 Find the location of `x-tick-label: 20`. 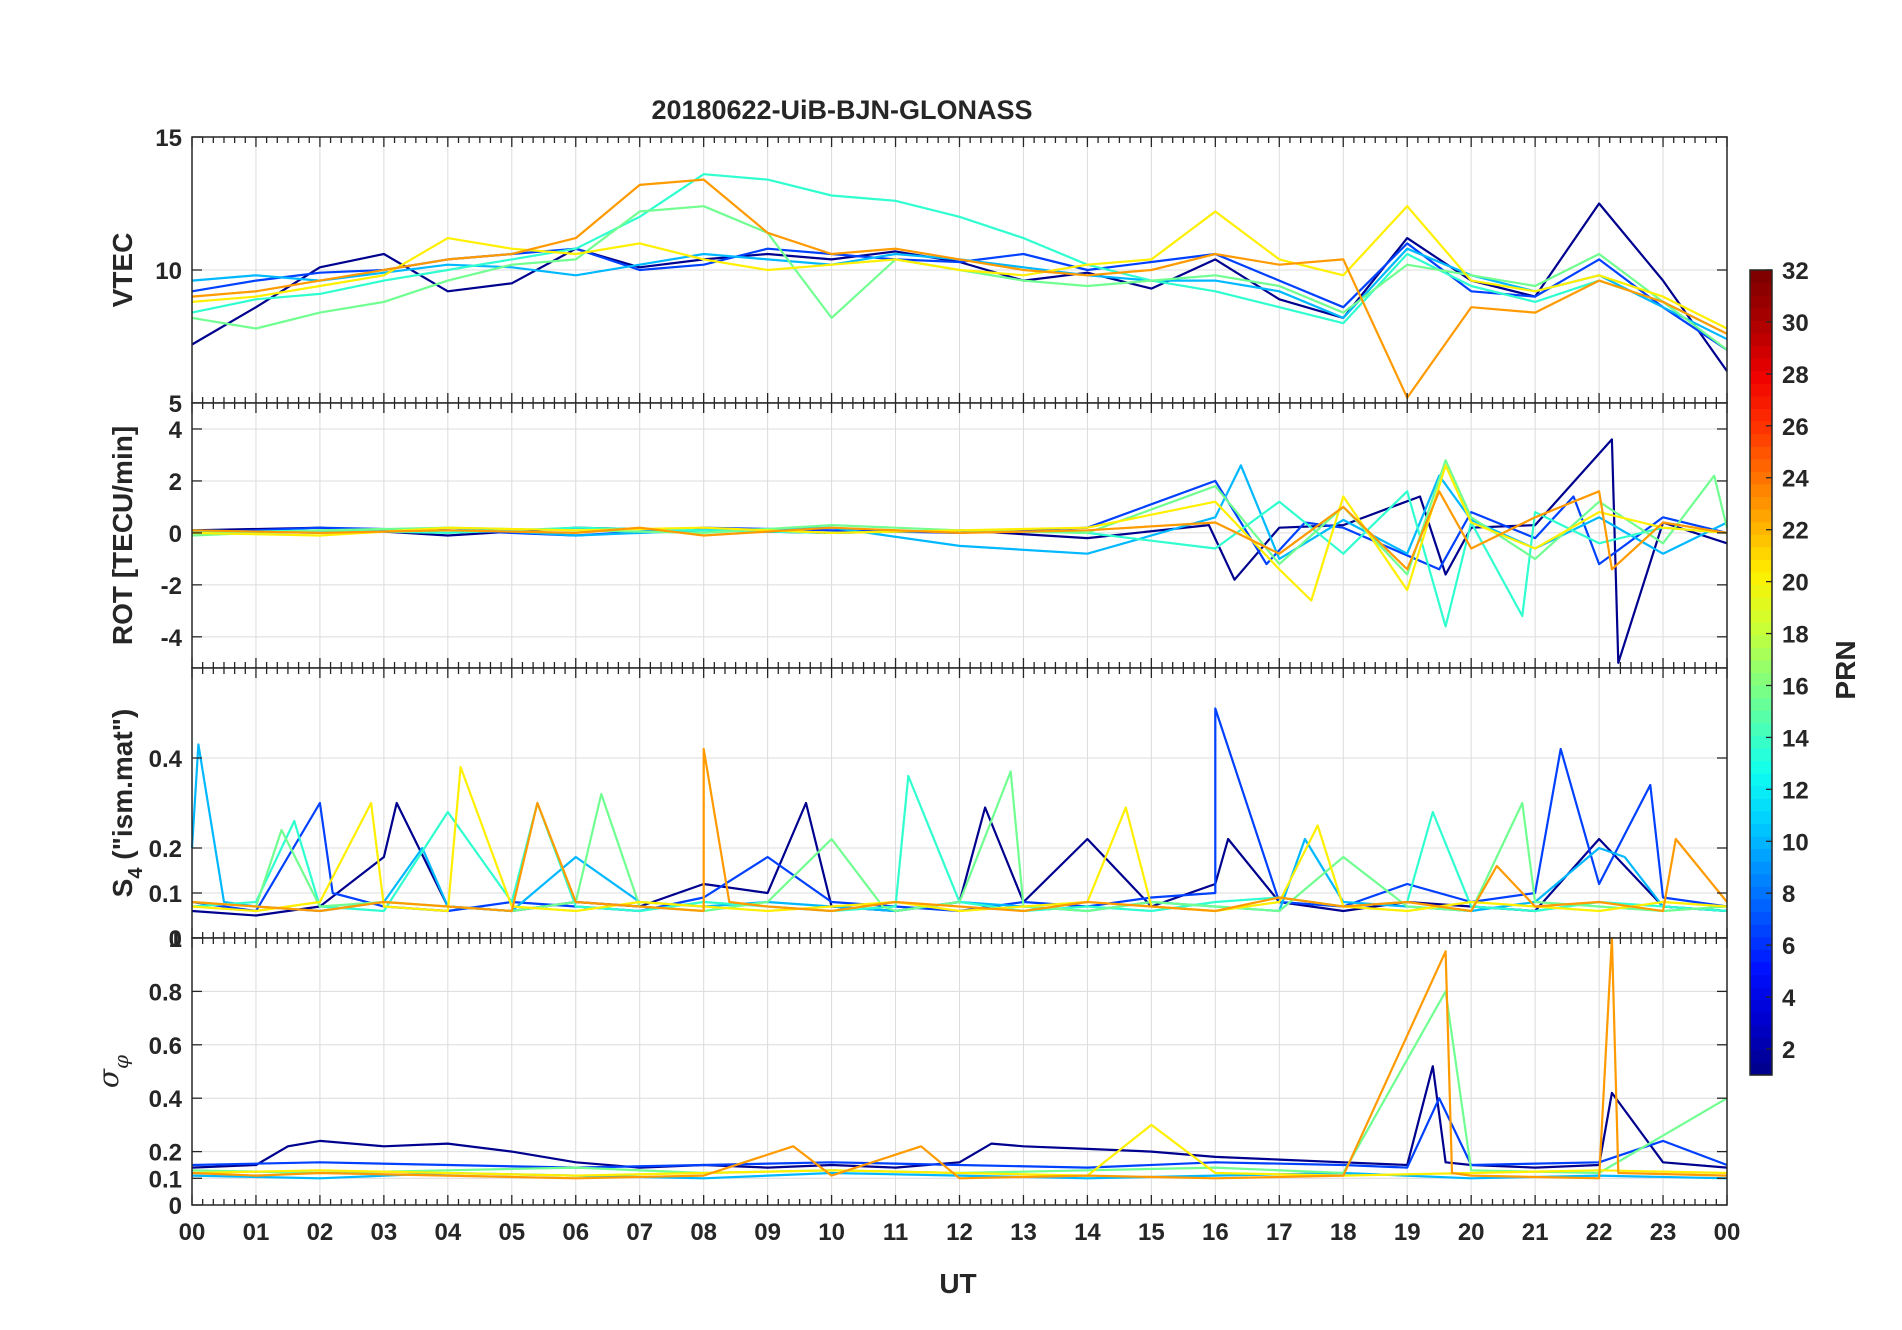

x-tick-label: 20 is located at coordinates (1471, 1232).